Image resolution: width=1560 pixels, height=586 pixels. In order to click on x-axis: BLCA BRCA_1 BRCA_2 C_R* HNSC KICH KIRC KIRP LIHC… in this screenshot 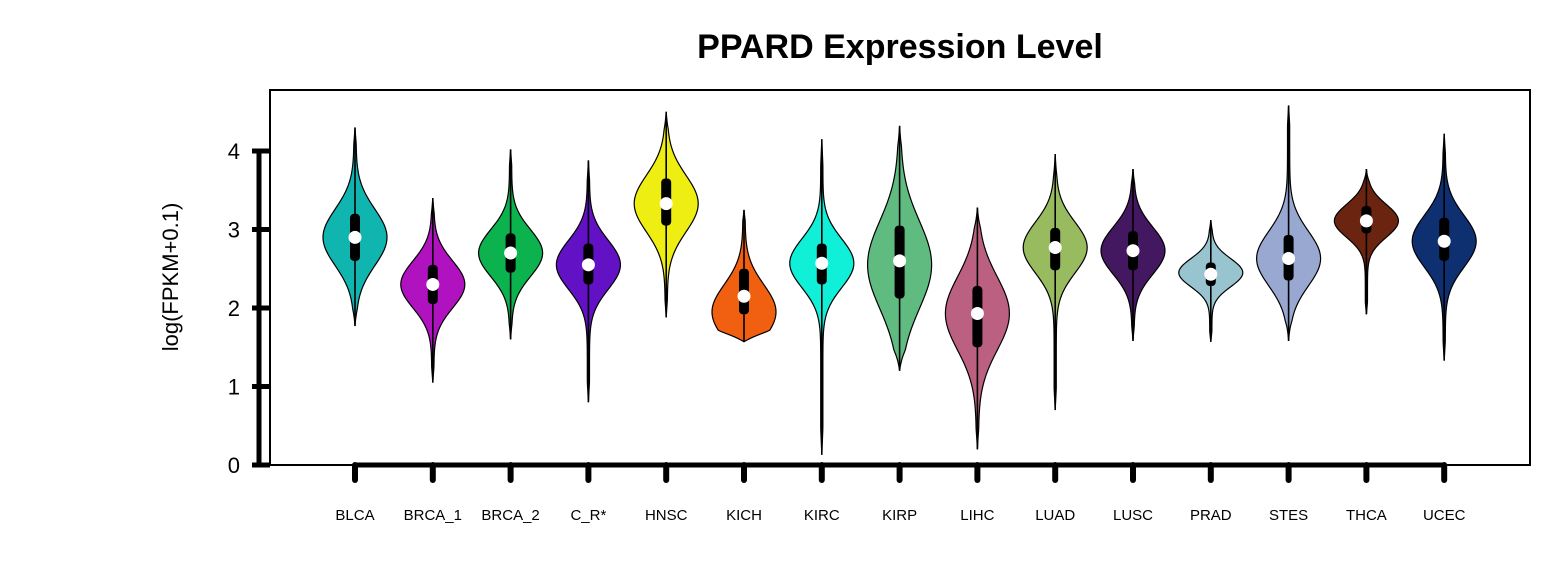, I will do `click(900, 493)`.